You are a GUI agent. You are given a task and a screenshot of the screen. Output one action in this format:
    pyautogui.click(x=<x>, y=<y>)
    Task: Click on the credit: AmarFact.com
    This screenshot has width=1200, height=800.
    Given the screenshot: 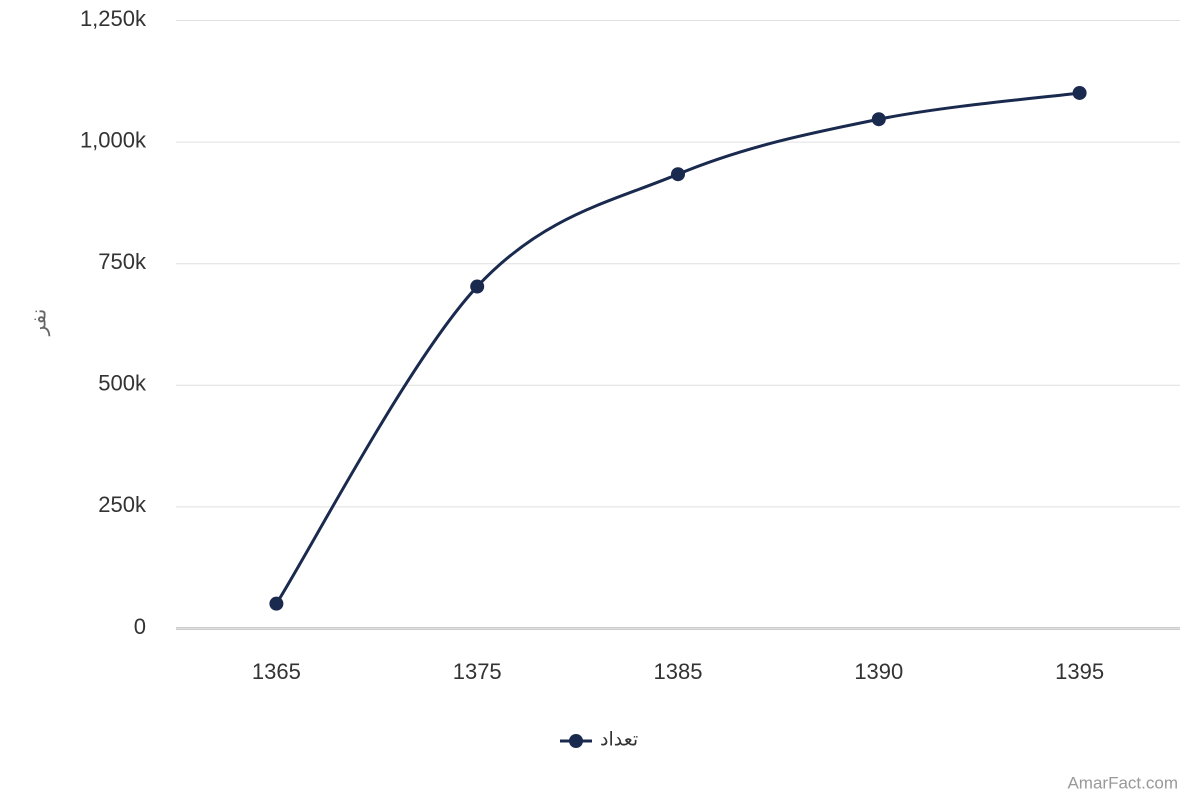 What is the action you would take?
    pyautogui.click(x=1122, y=782)
    